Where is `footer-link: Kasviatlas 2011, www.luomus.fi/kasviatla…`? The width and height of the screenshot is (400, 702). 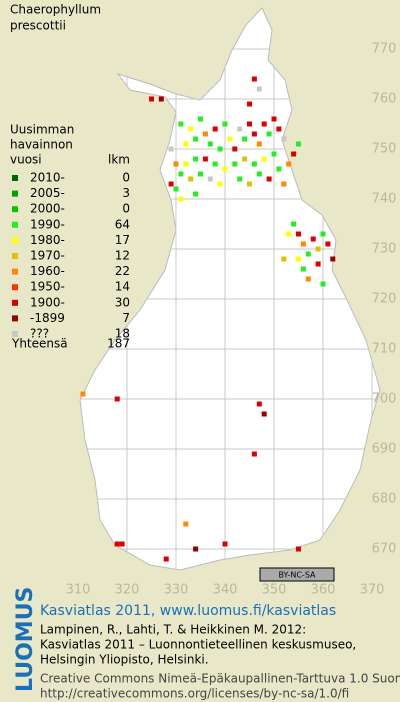
footer-link: Kasviatlas 2011, www.luomus.fi/kasviatla… is located at coordinates (188, 611).